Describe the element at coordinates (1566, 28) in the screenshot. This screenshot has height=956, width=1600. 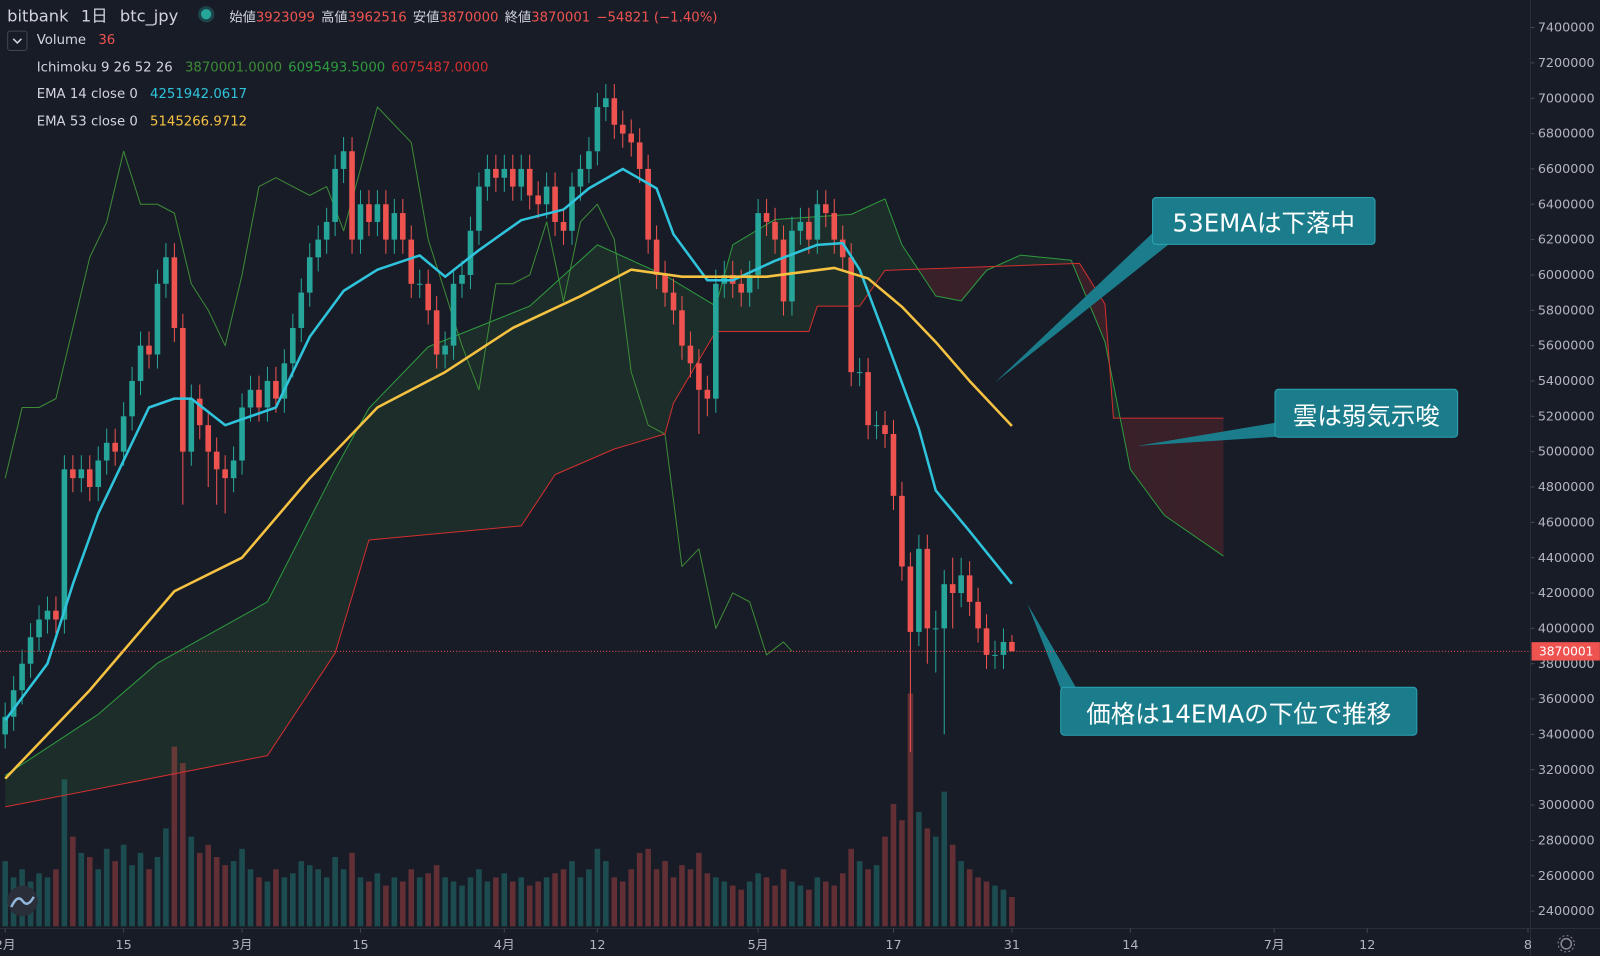
I see `y-tick-label: 7400000` at that location.